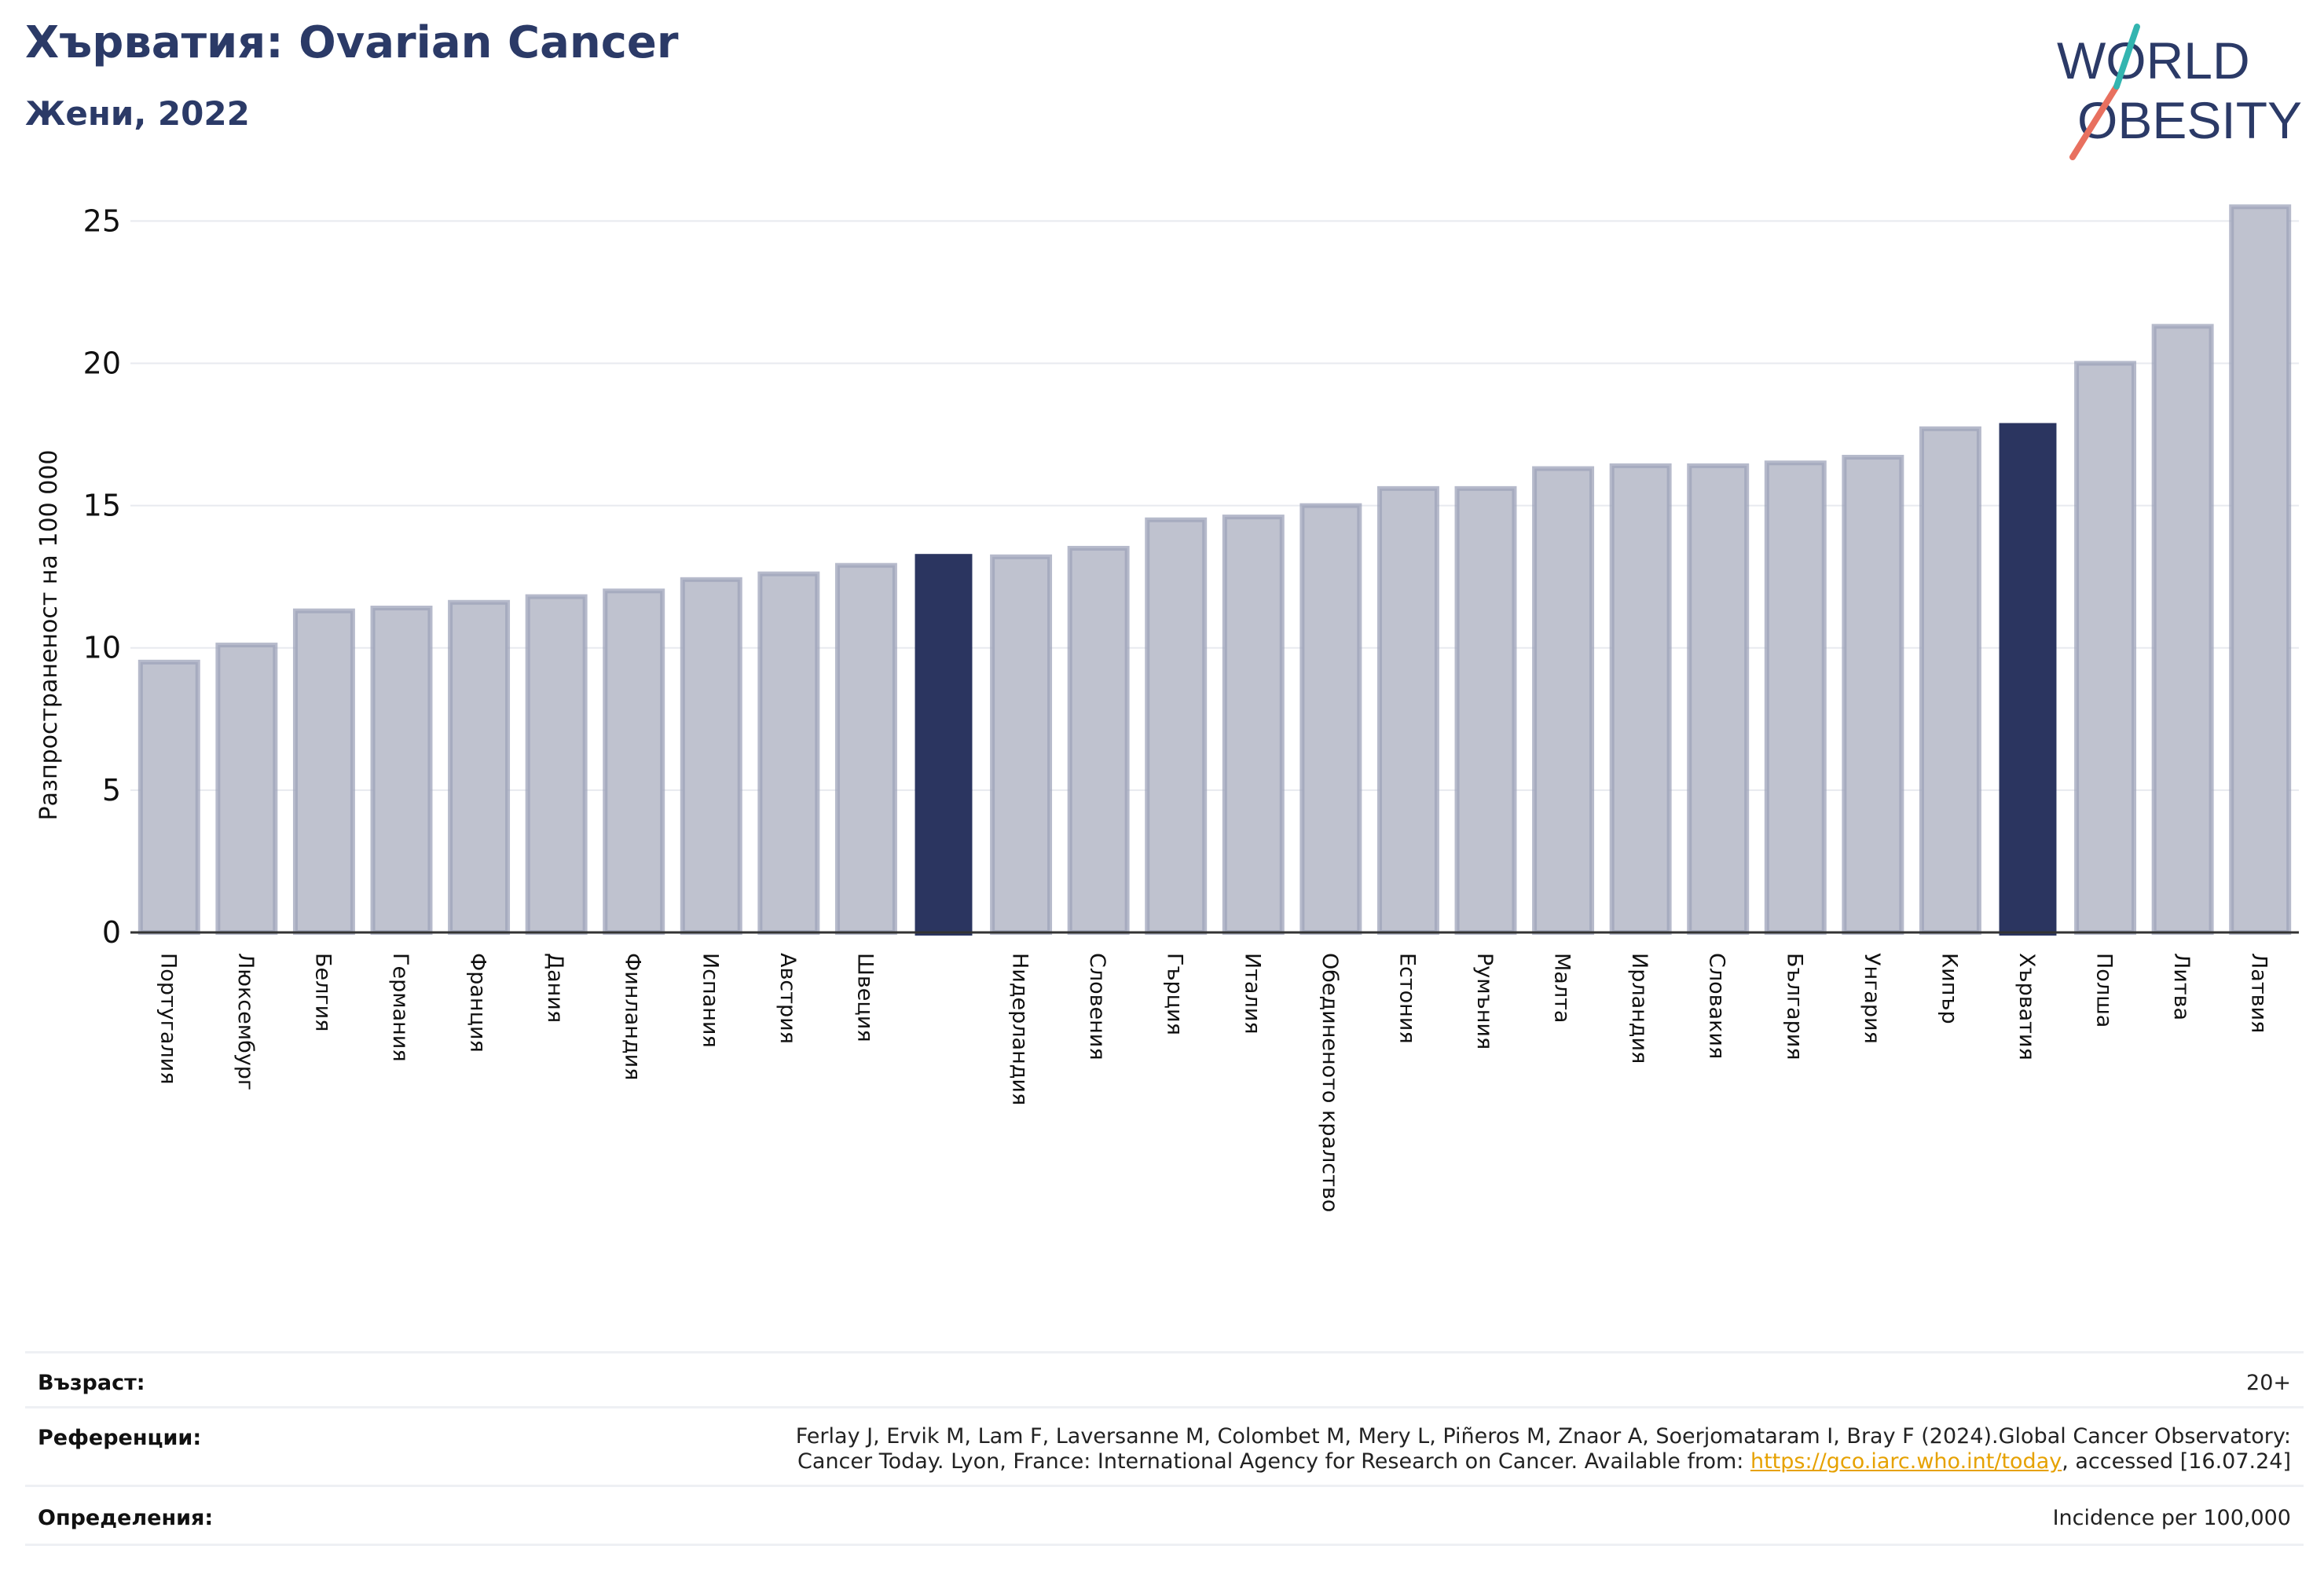  What do you see at coordinates (555, 988) in the screenshot?
I see `x-tick-label: Дания` at bounding box center [555, 988].